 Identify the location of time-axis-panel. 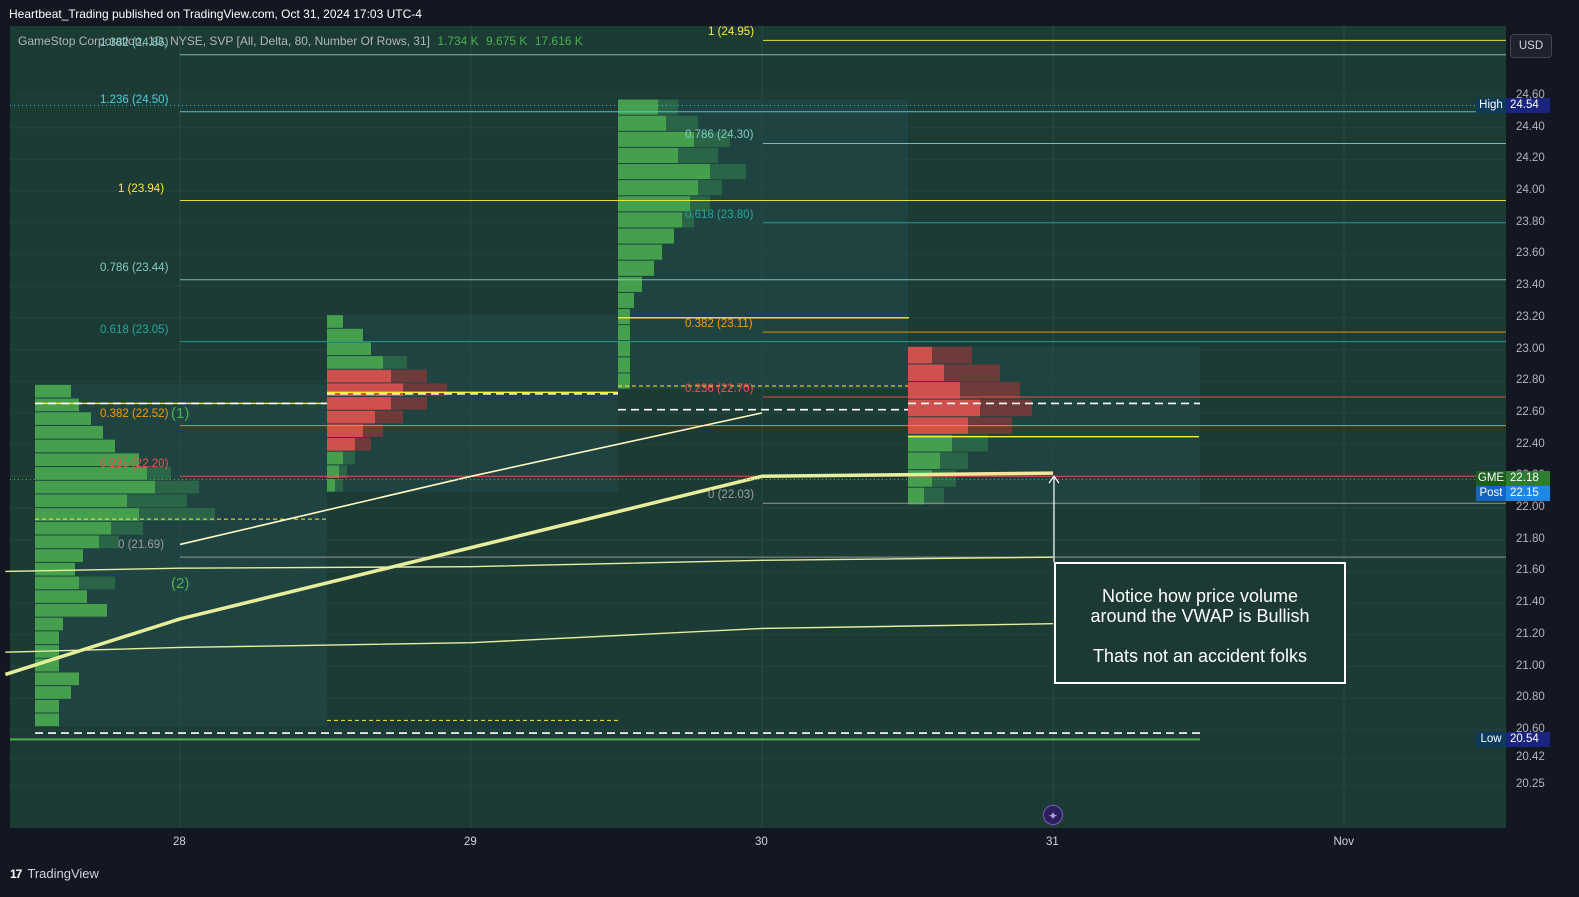
(758, 843).